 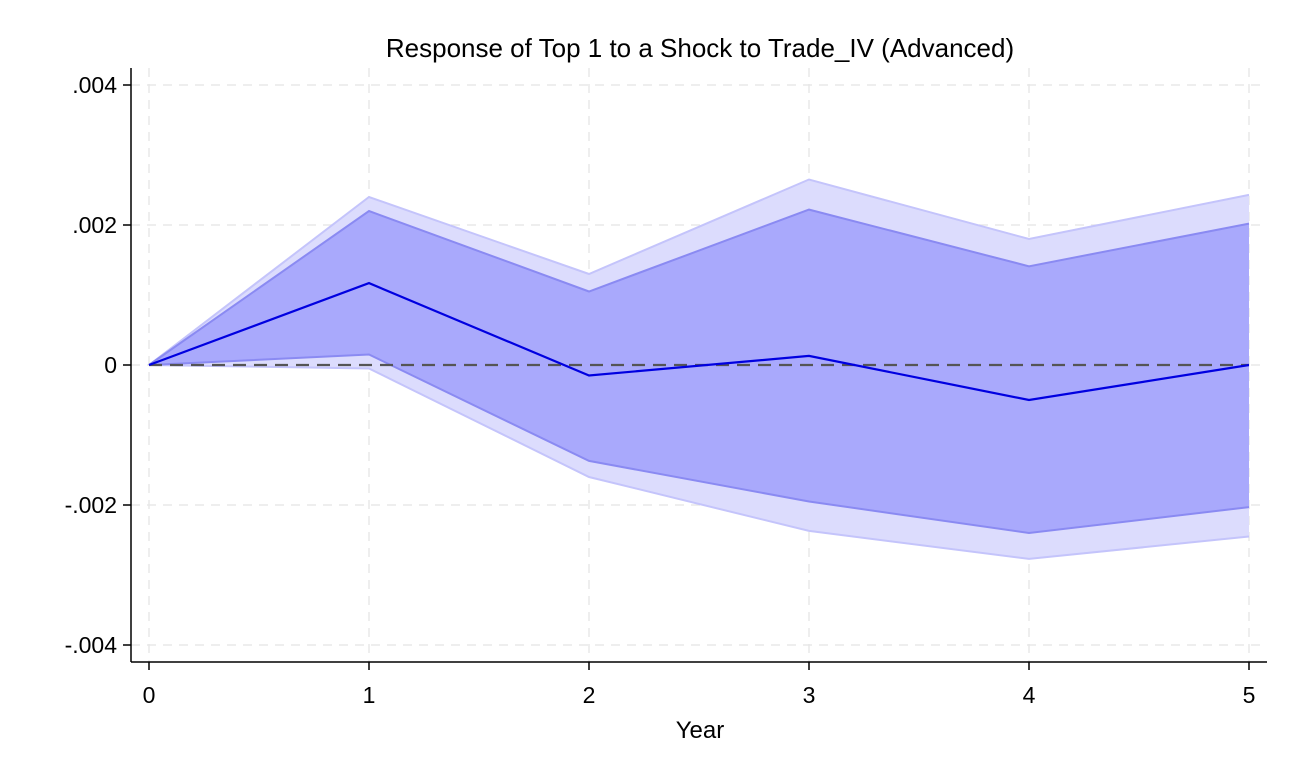 I want to click on y-tick-label: -.002, so click(x=91, y=505).